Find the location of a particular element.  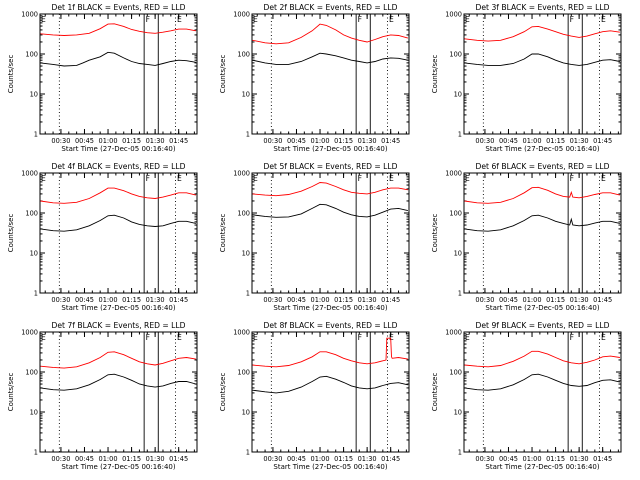

panel-title: Det 9f BLACK = Events, RED = LLD is located at coordinates (543, 325).